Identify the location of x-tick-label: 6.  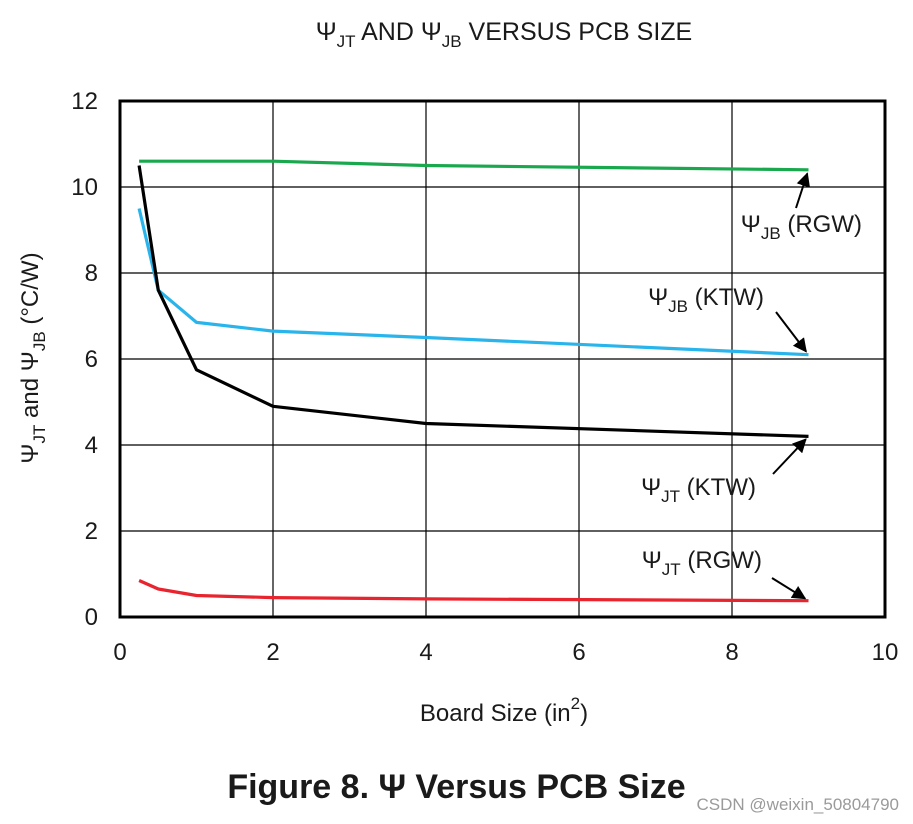
(578, 652).